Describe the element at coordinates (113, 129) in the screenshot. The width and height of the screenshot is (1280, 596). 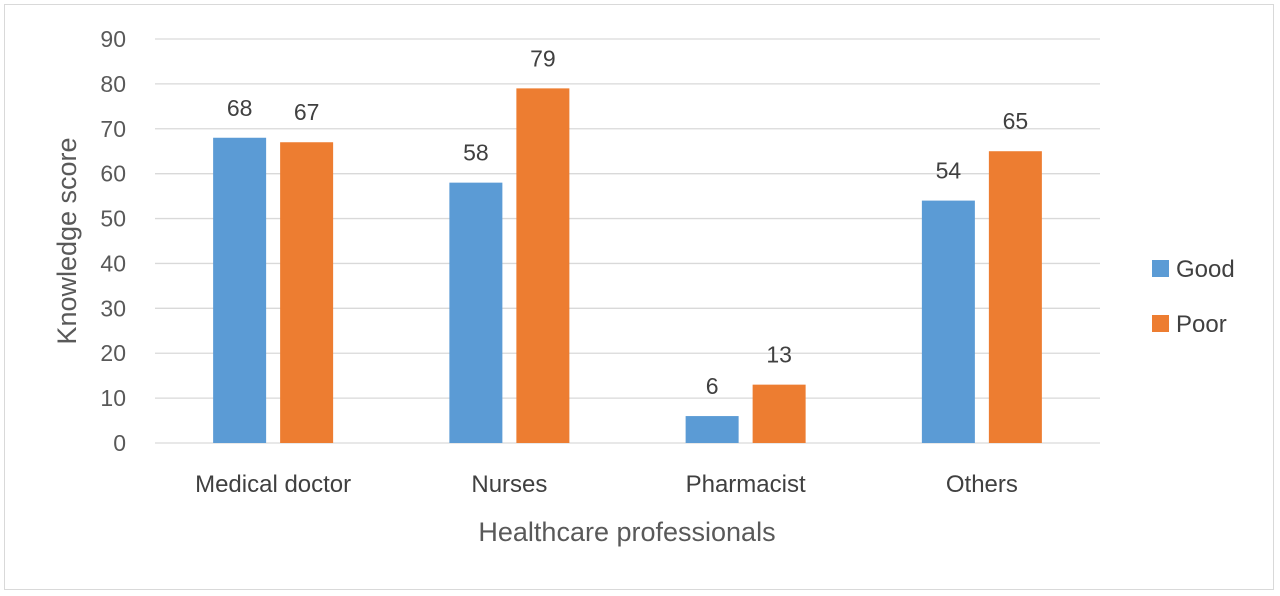
I see `y-tick-label: 70` at that location.